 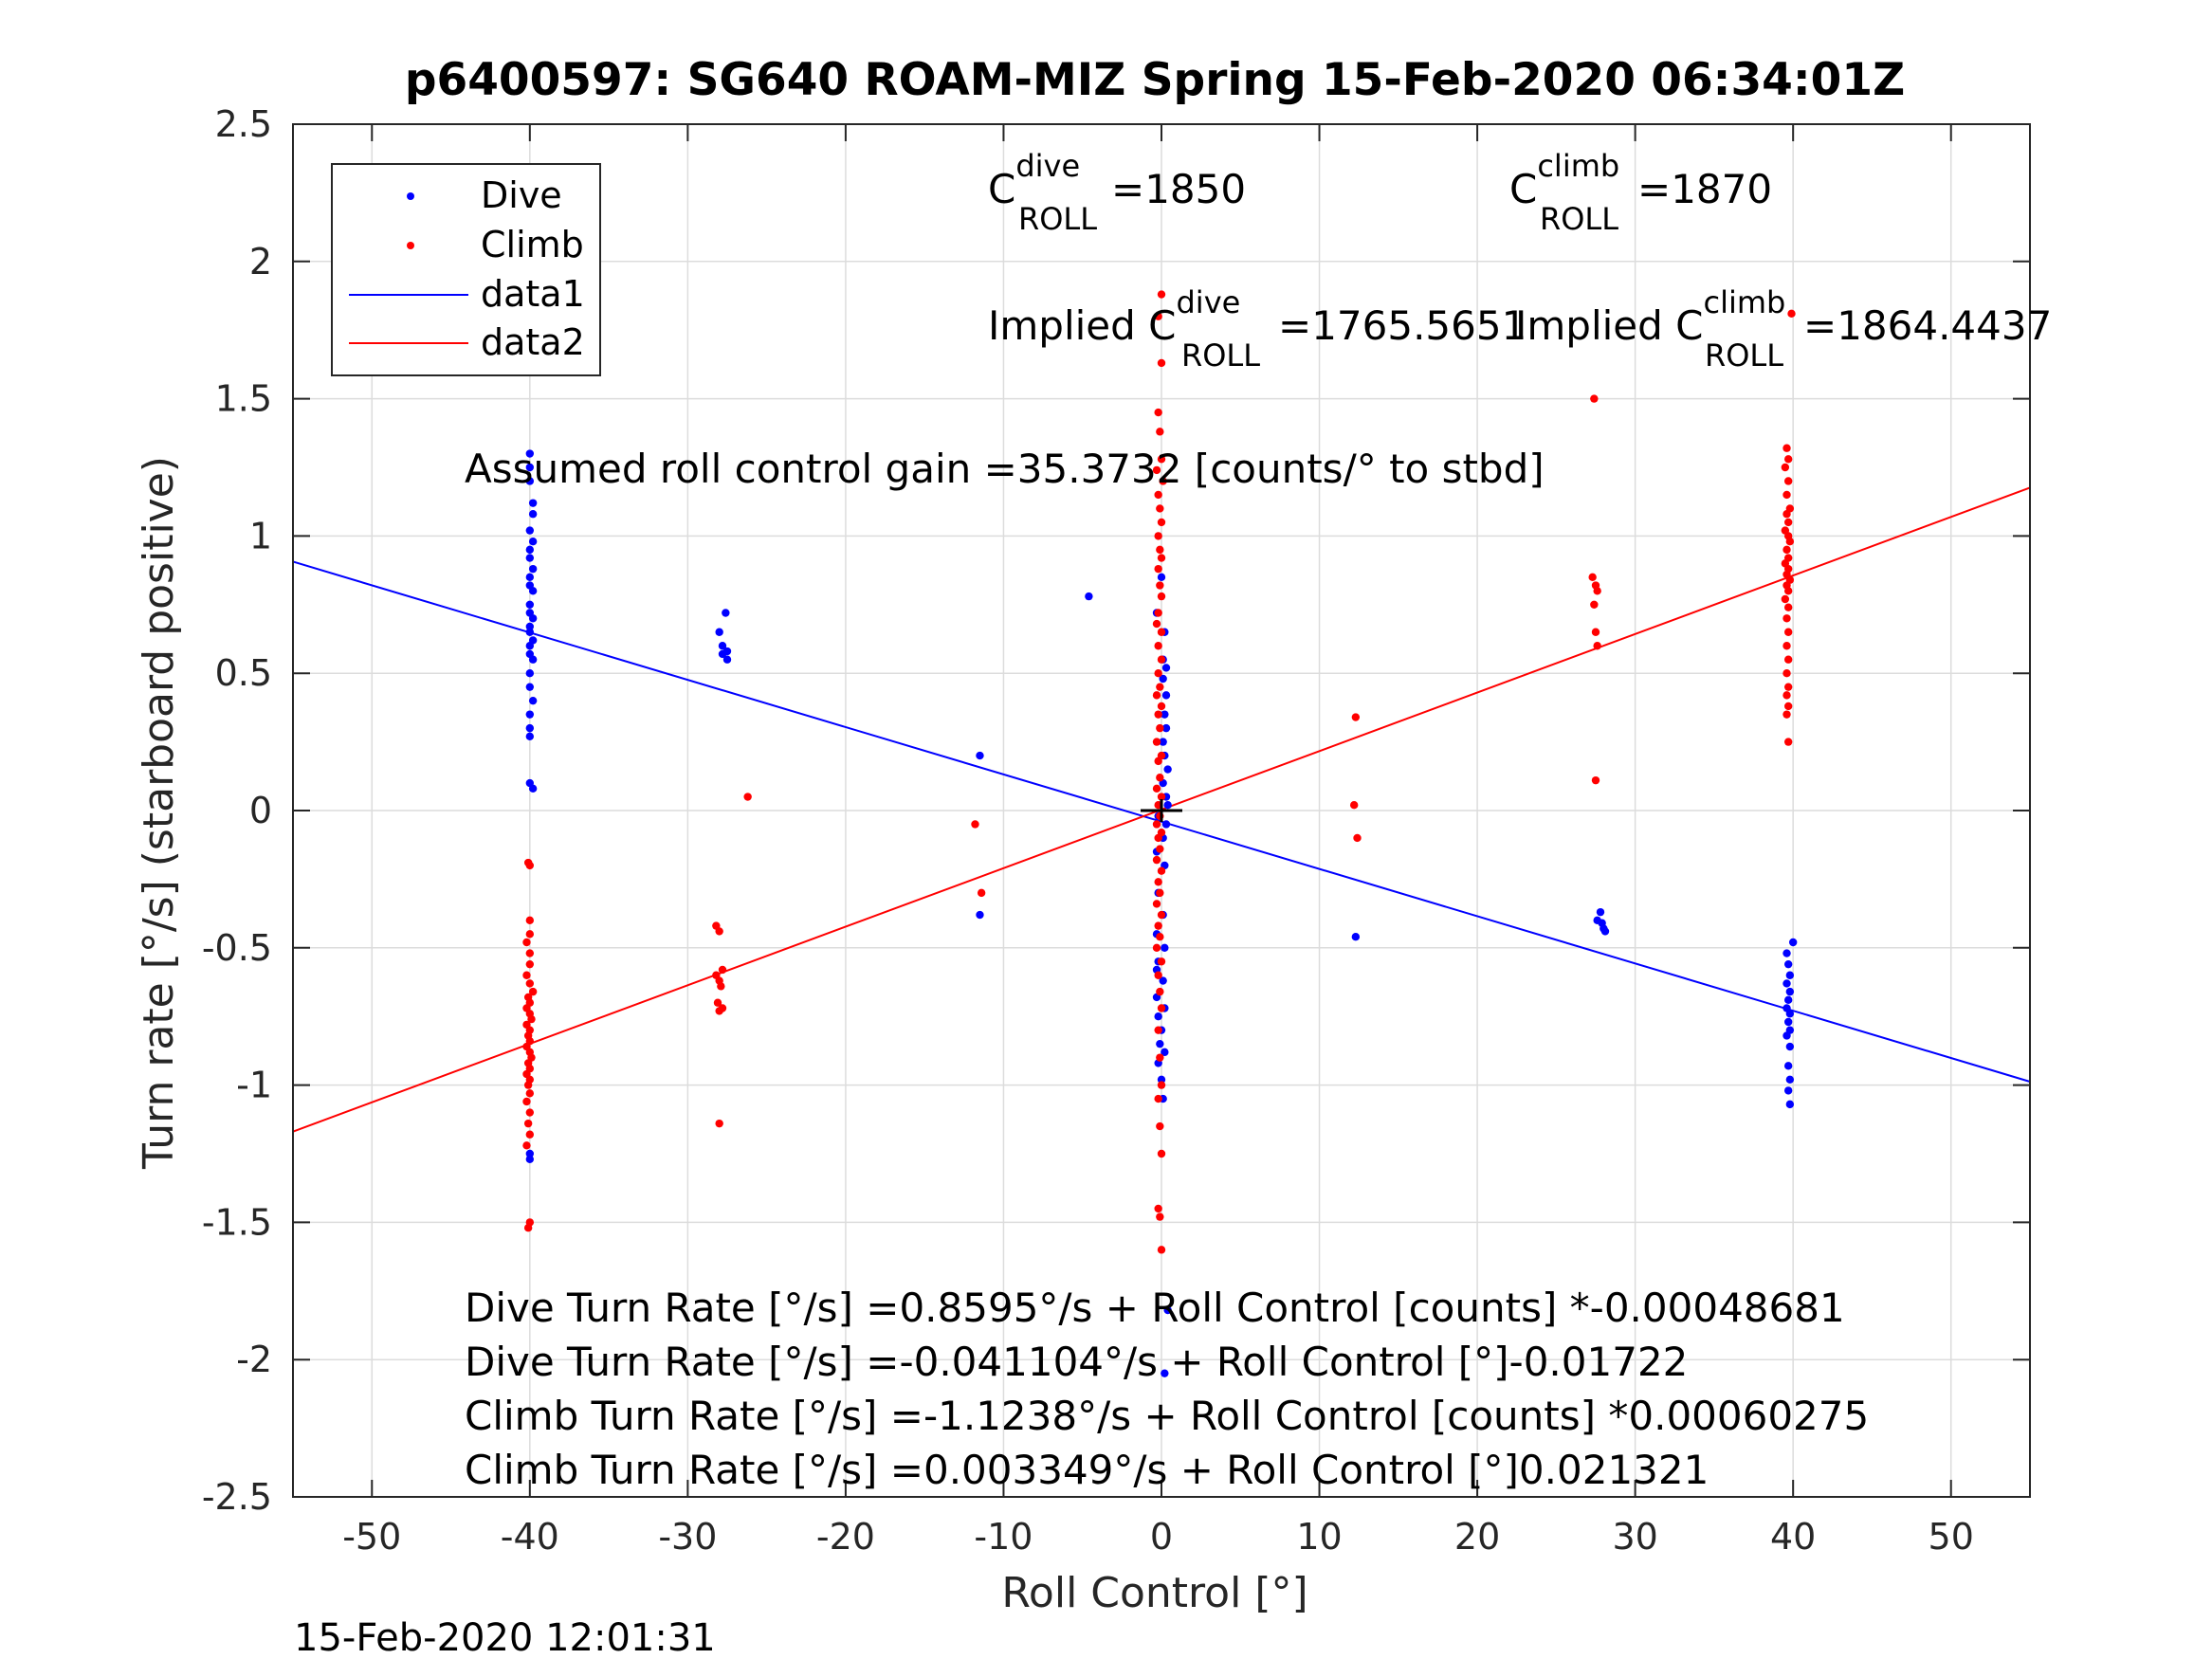 What do you see at coordinates (1003, 1537) in the screenshot?
I see `x-tick-label: -10` at bounding box center [1003, 1537].